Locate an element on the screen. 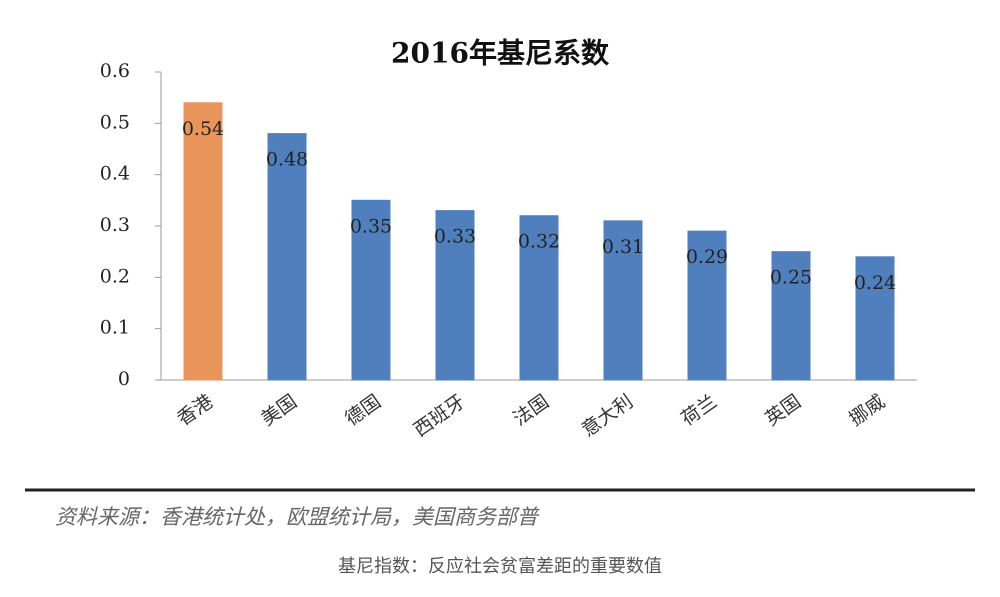  x-tick-label: 英国 is located at coordinates (783, 411).